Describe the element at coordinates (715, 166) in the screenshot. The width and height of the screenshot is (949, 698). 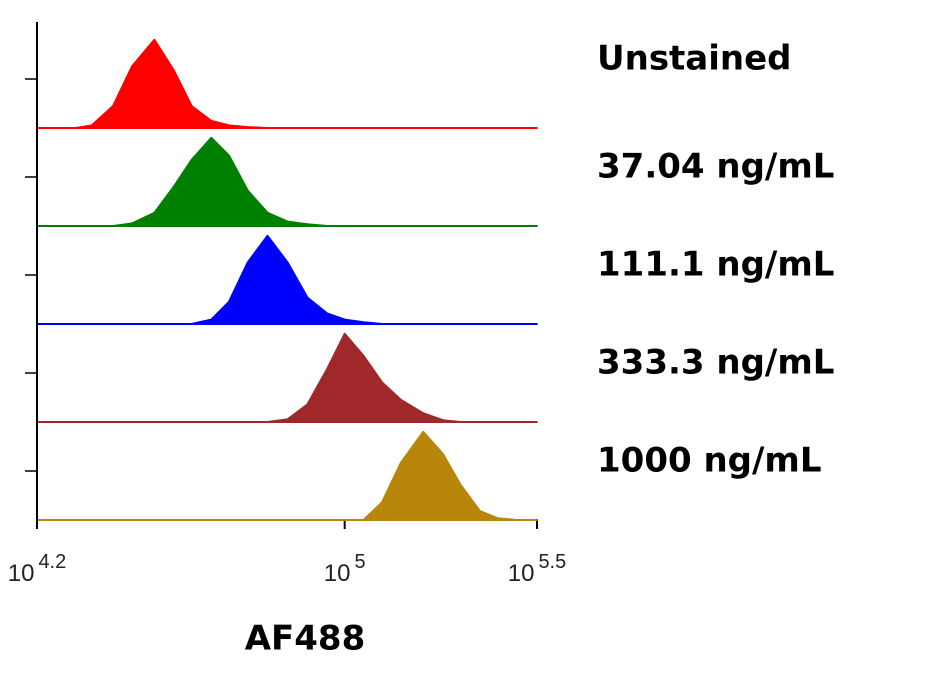
I see `legend-label: 37.04 ng/mL` at that location.